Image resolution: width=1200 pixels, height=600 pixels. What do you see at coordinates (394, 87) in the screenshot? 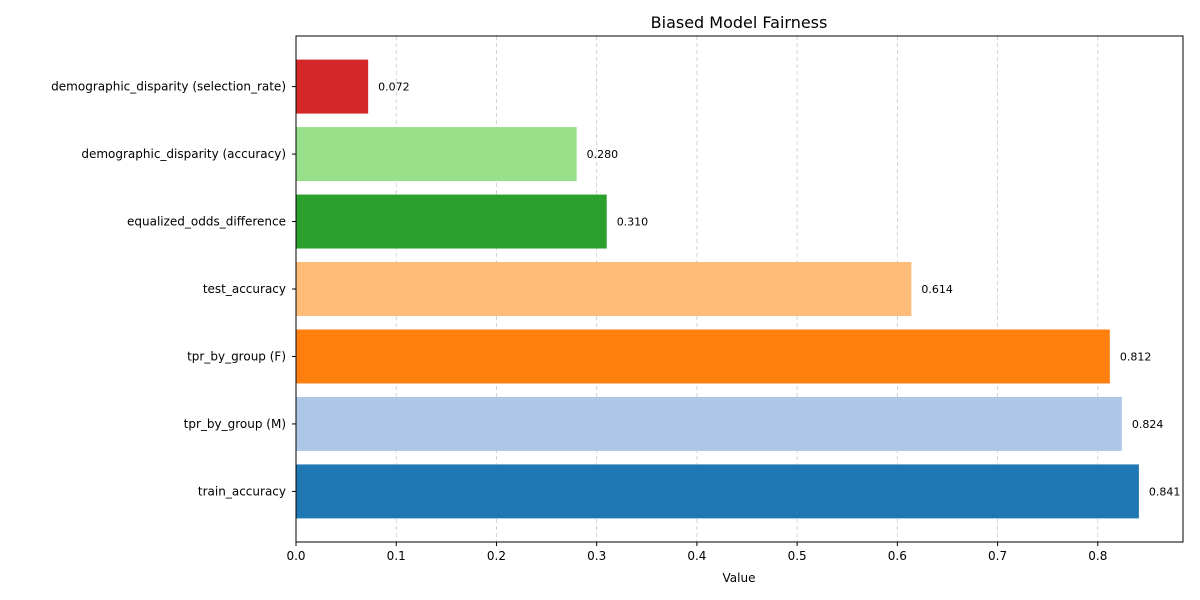
I see `bar-value-label: 0.072` at bounding box center [394, 87].